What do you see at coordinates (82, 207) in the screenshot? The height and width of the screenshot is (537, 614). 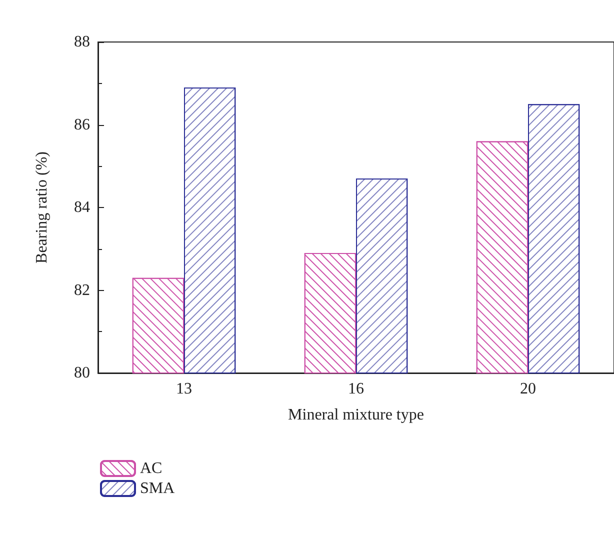 I see `y-tick-label: 84` at bounding box center [82, 207].